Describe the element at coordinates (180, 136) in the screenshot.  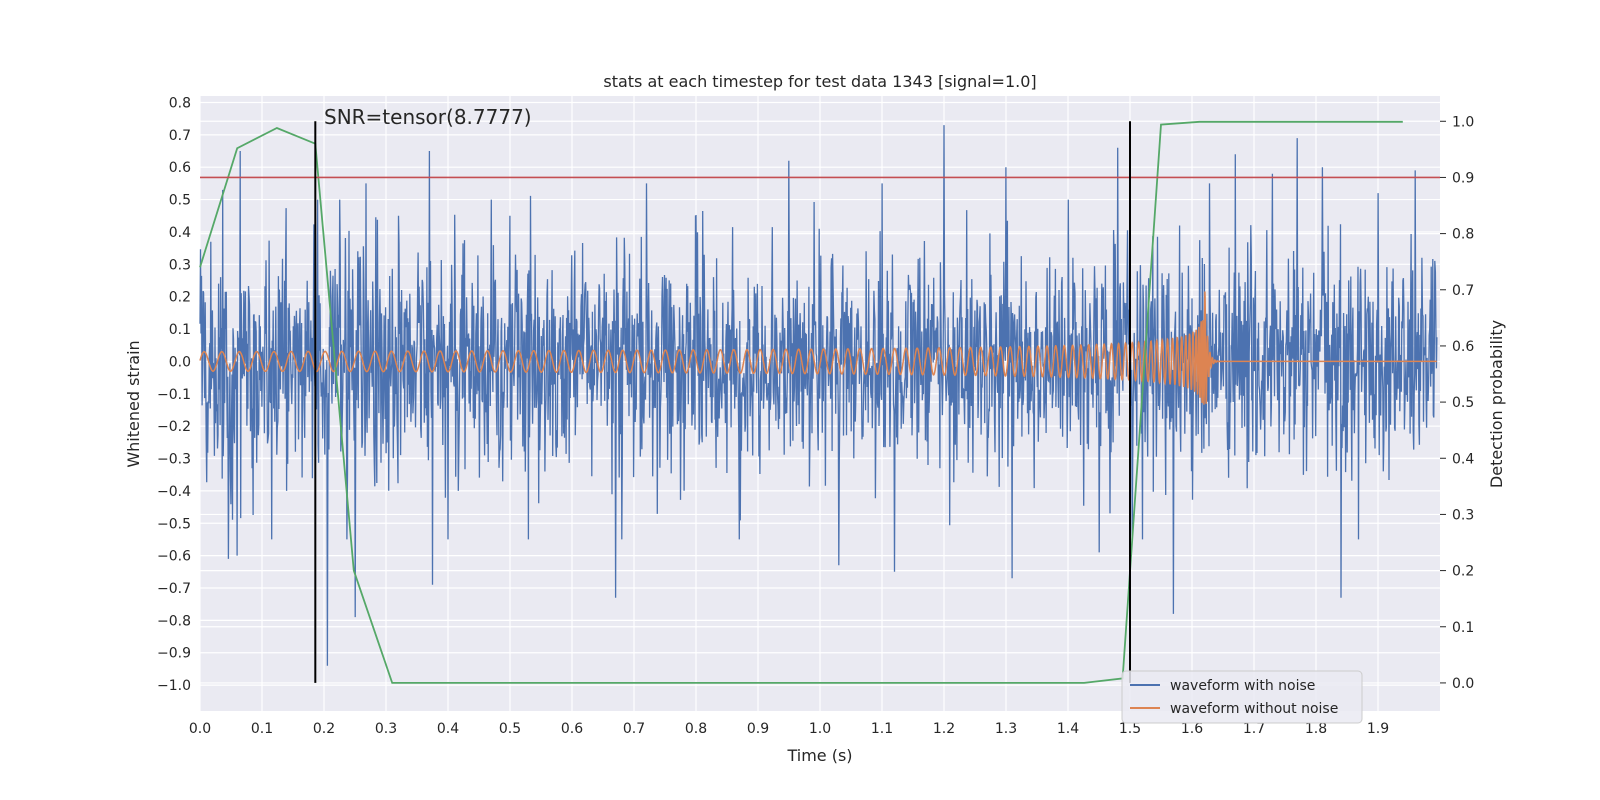
I see `y-tick-left-label-1: 0.7` at that location.